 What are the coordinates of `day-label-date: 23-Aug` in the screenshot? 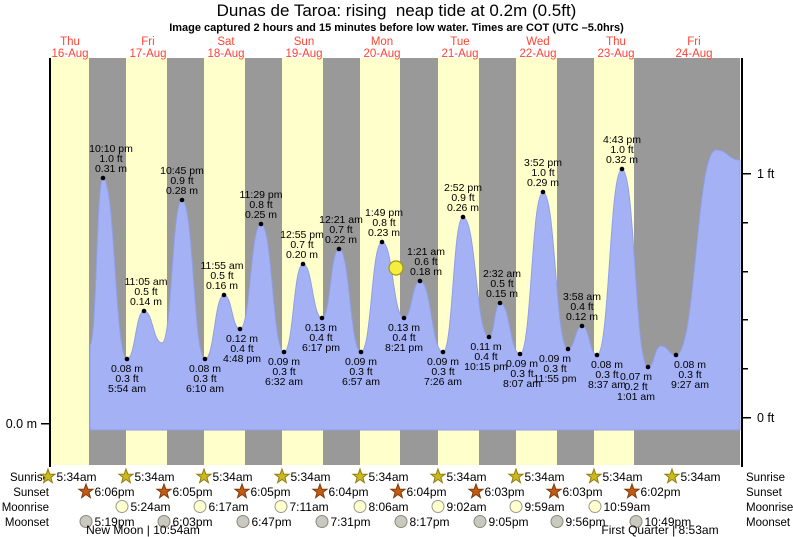 It's located at (615, 54).